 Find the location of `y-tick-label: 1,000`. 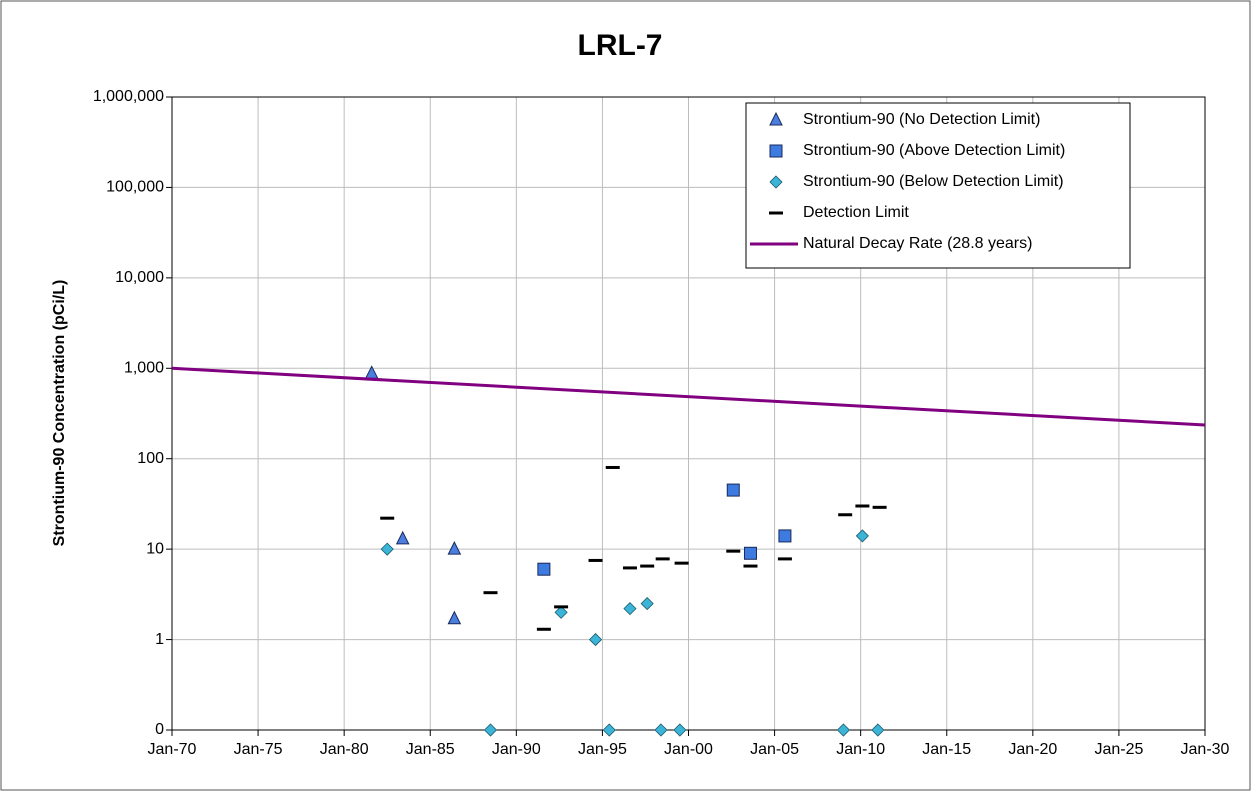

y-tick-label: 1,000 is located at coordinates (144, 368).